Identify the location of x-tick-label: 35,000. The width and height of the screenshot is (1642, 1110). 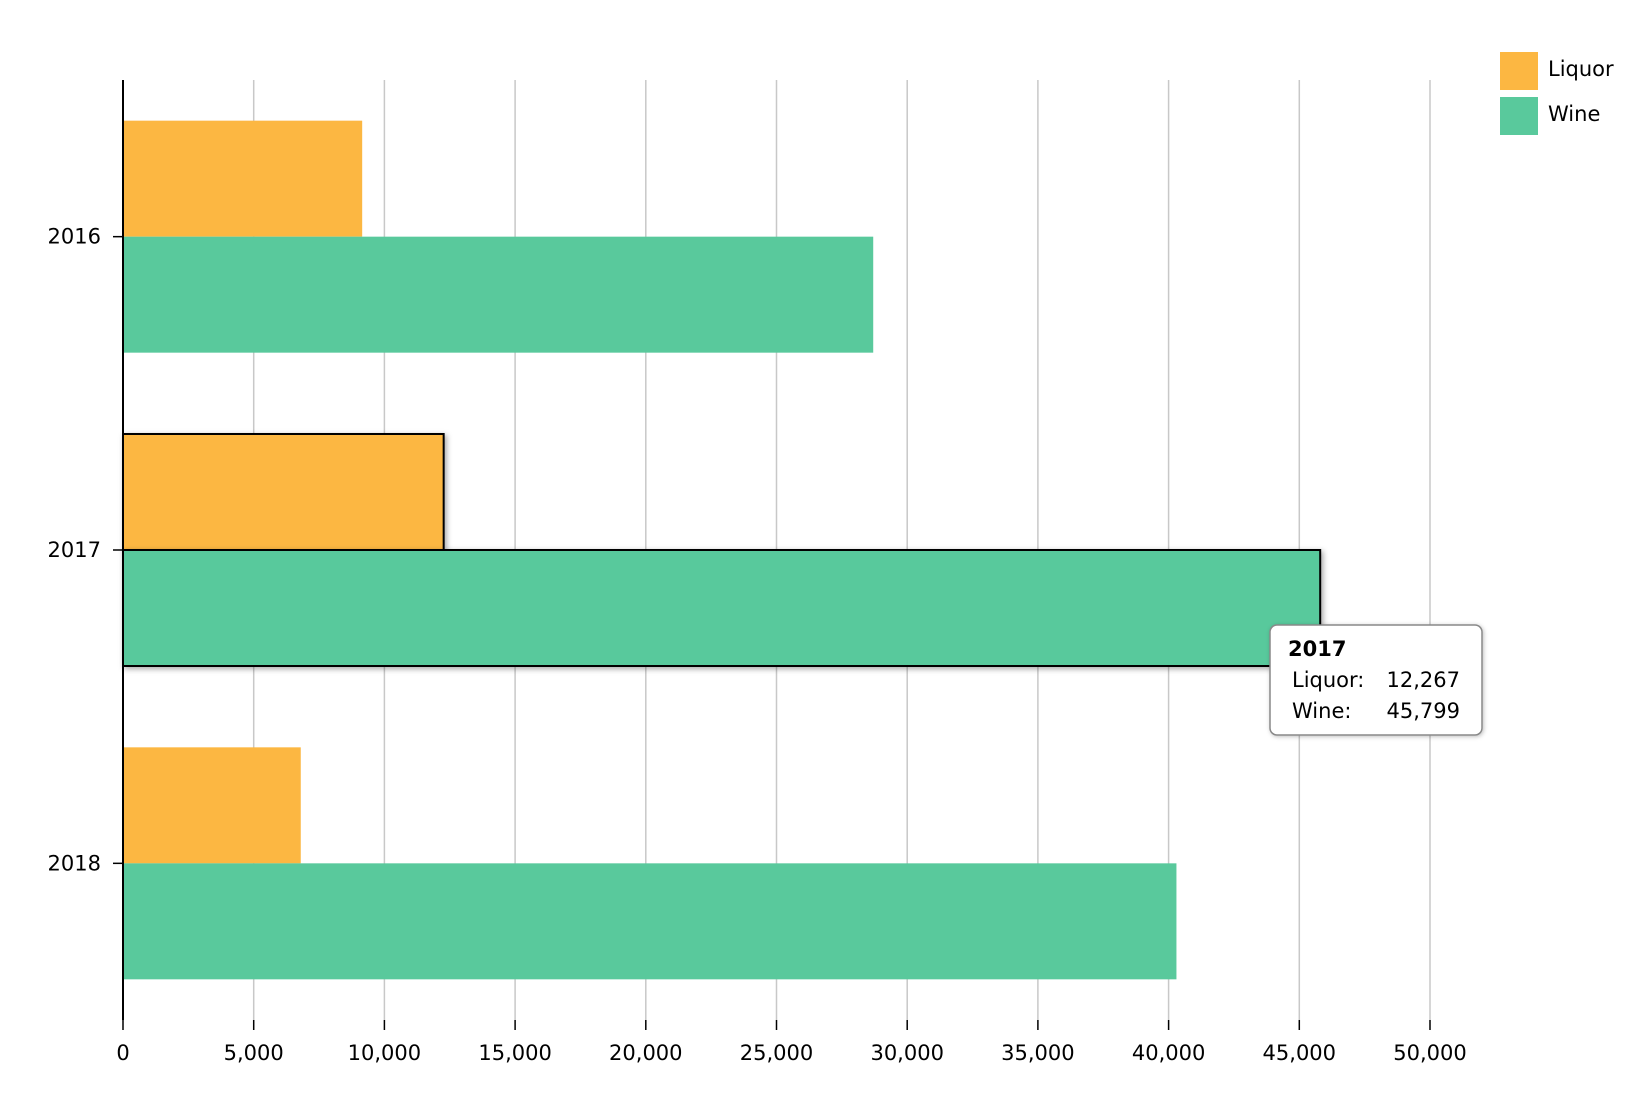
(1037, 1053).